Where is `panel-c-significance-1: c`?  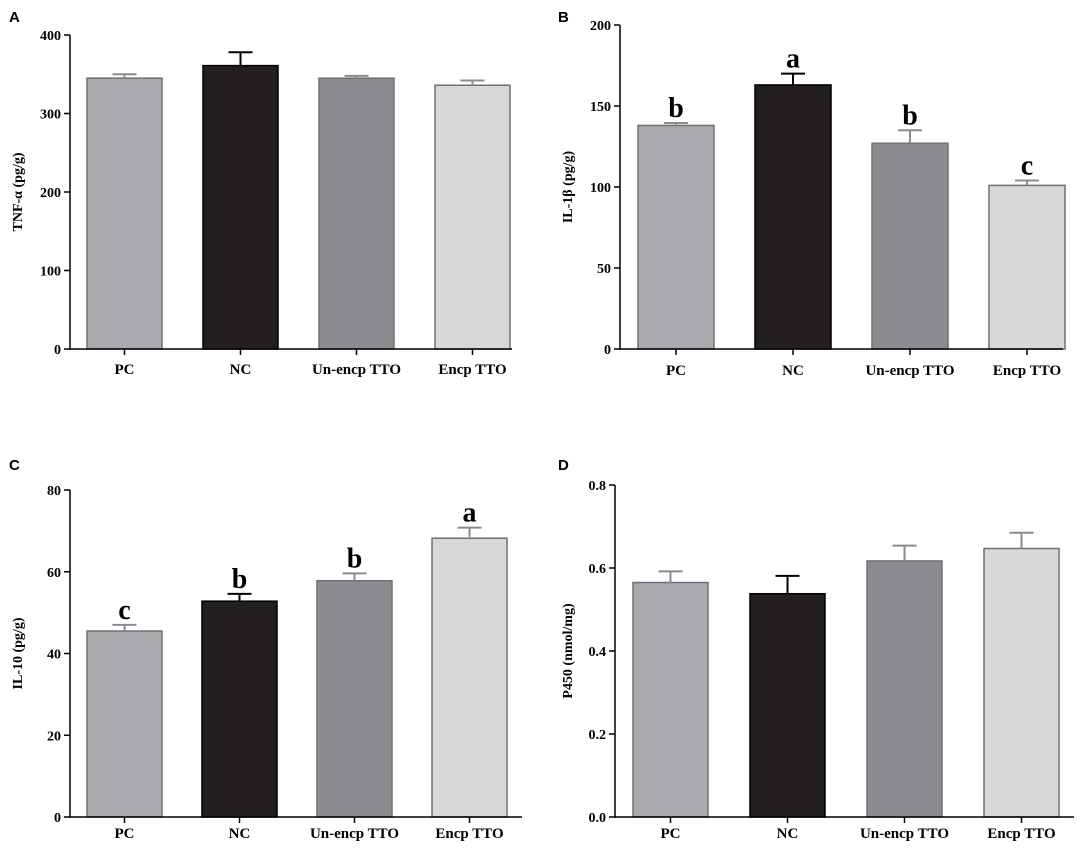 panel-c-significance-1: c is located at coordinates (124, 610).